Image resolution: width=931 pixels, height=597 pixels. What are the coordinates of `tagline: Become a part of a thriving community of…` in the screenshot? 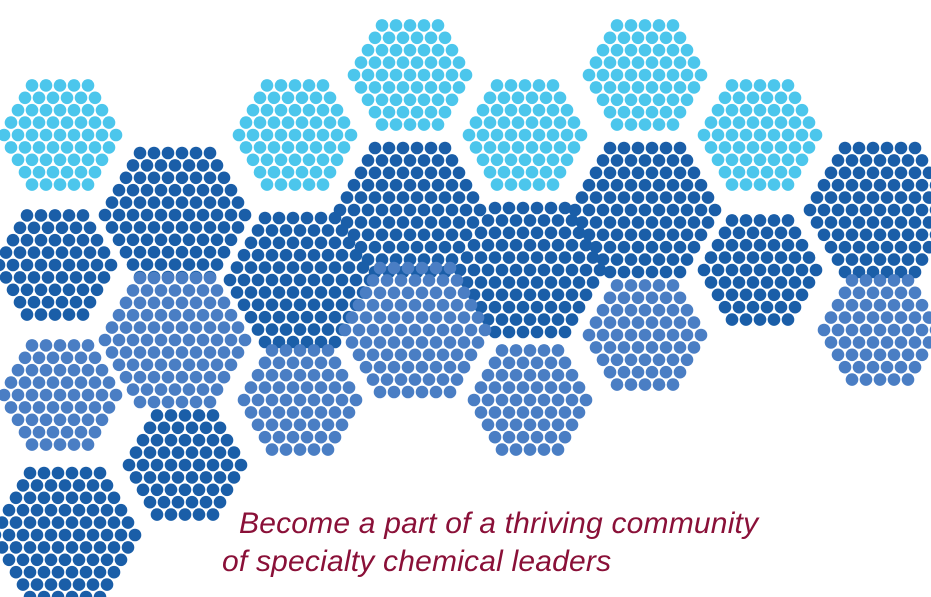 It's located at (572, 543).